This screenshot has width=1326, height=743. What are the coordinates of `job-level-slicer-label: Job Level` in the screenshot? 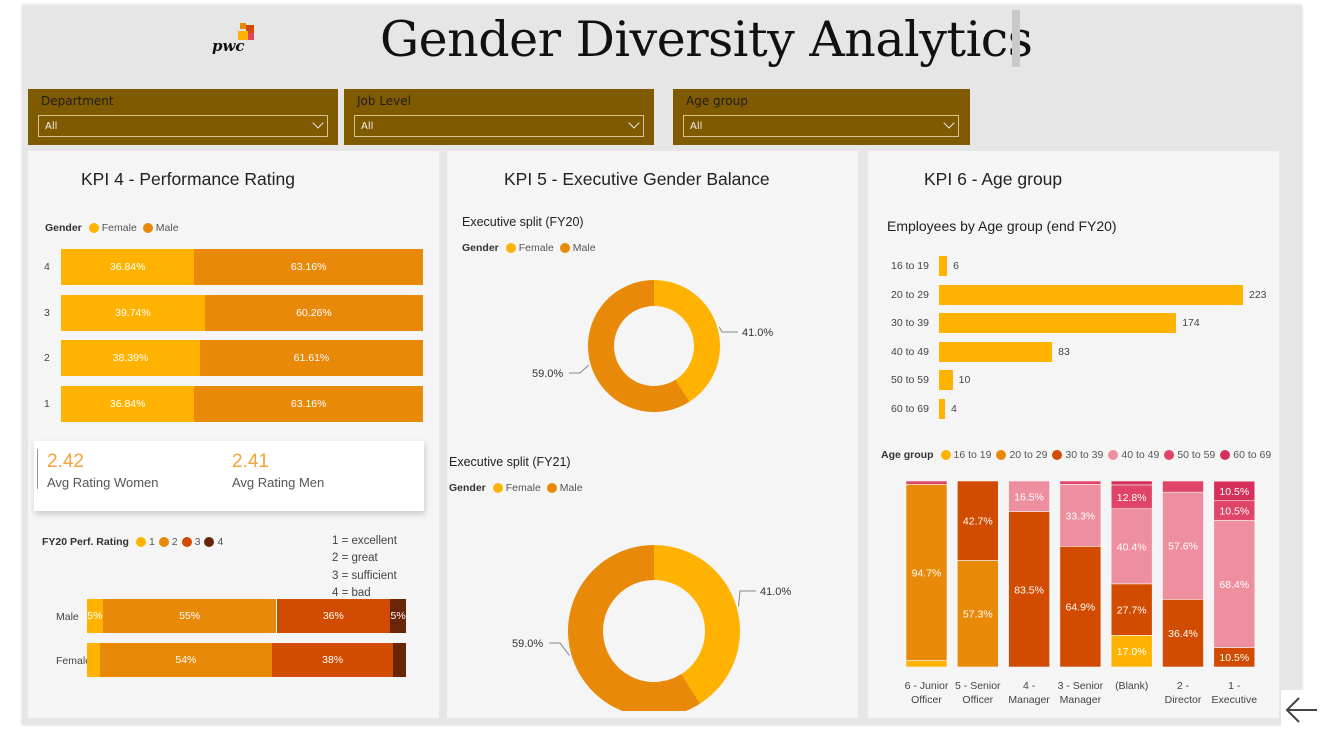 It's located at (384, 101).